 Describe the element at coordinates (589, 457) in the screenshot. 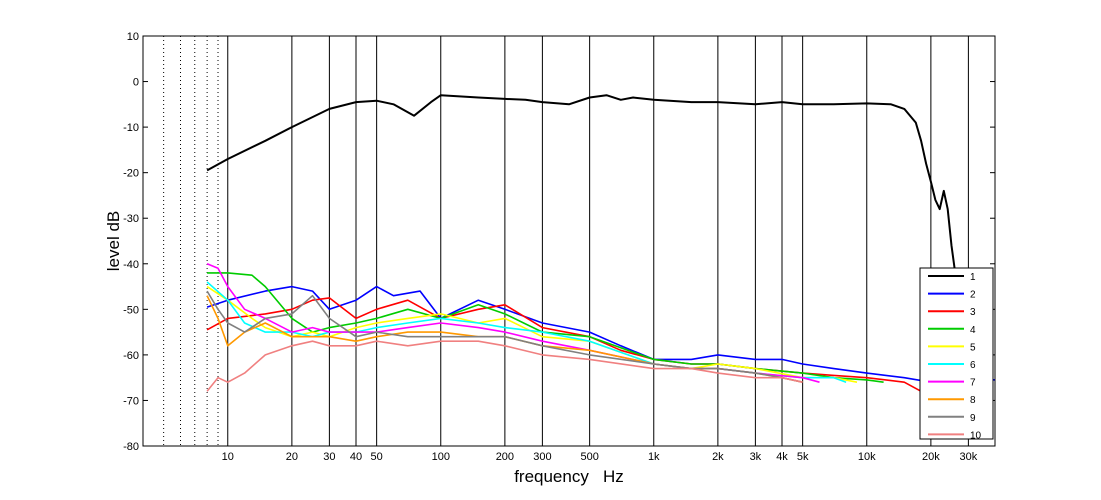

I see `x-tick-label: 500` at that location.